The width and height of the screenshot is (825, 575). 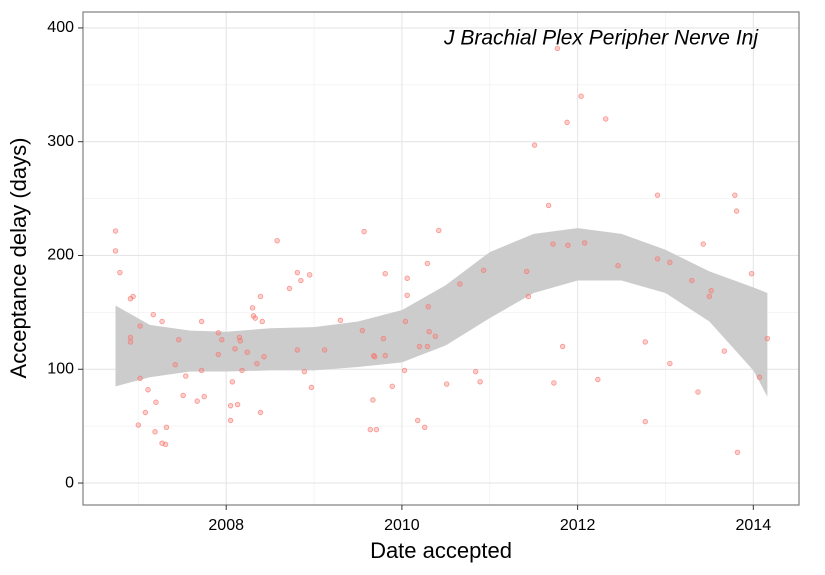 What do you see at coordinates (402, 525) in the screenshot?
I see `x-tick-label: 2010` at bounding box center [402, 525].